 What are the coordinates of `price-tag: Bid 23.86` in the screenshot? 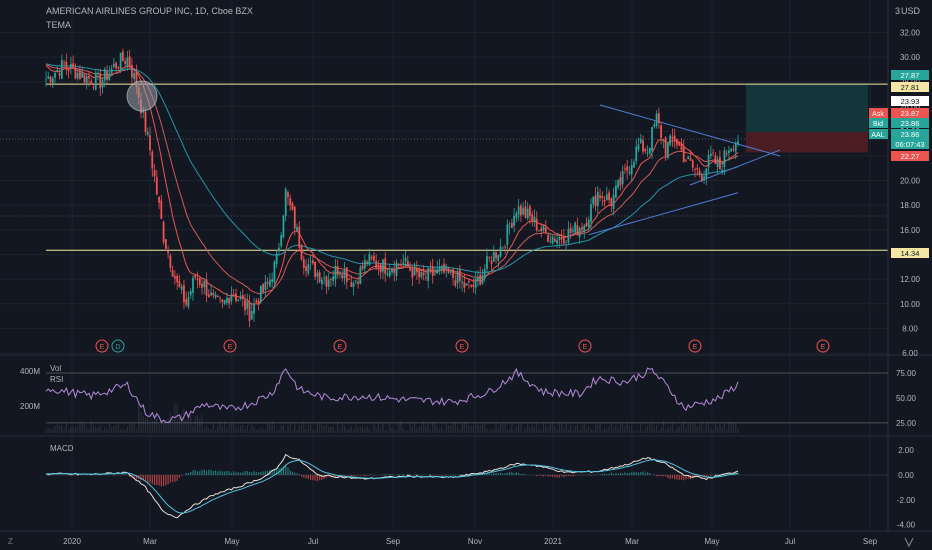 It's located at (899, 123).